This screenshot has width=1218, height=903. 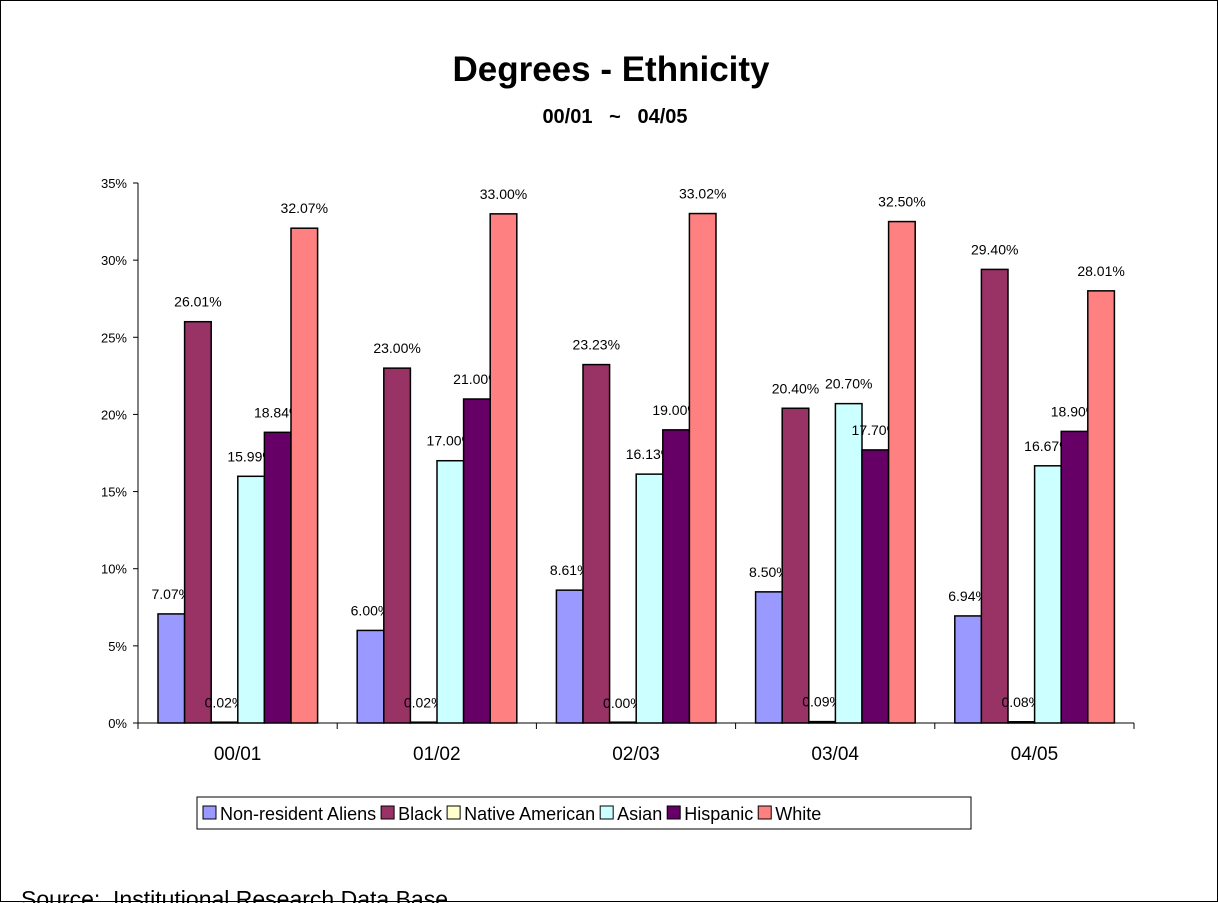 I want to click on data-label: 32.07%, so click(x=304, y=208).